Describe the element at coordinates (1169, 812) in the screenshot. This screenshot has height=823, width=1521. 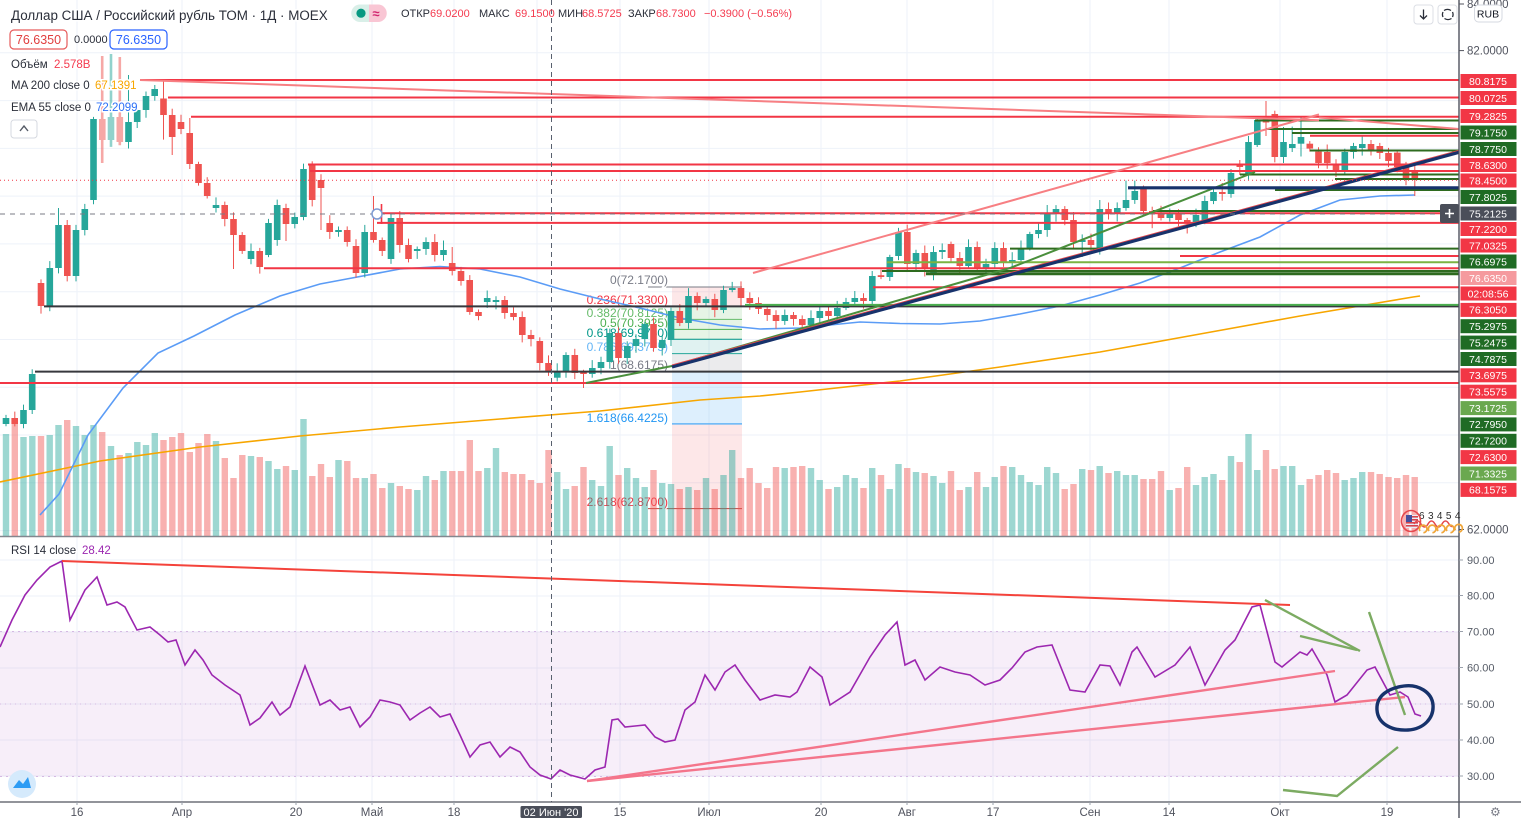
I see `svg-text: 14` at that location.